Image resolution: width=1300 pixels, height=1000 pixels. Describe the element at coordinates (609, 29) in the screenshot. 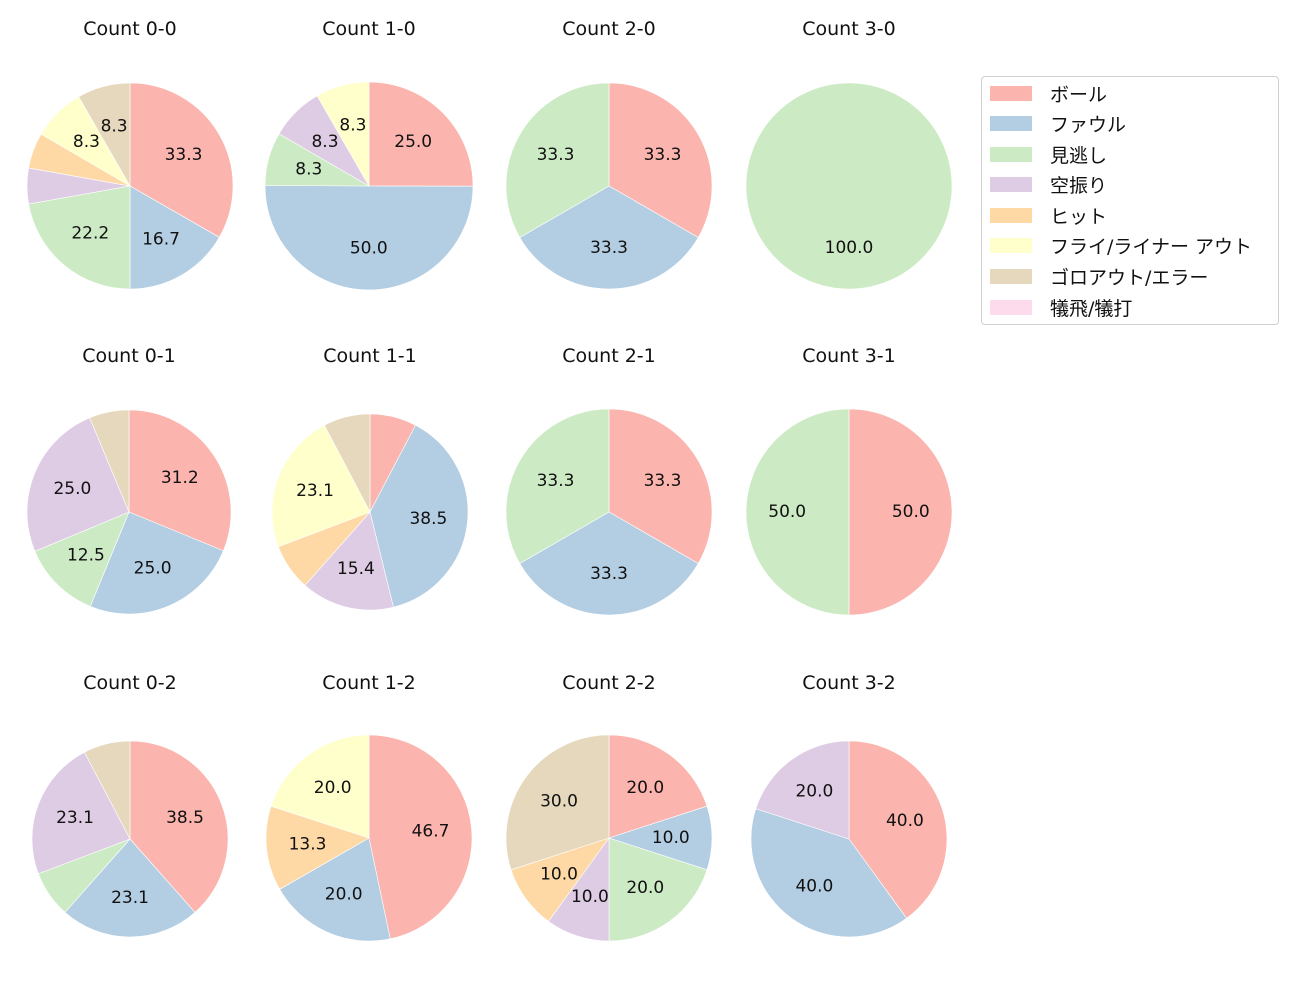

I see `pie-title: Count 2-0` at that location.